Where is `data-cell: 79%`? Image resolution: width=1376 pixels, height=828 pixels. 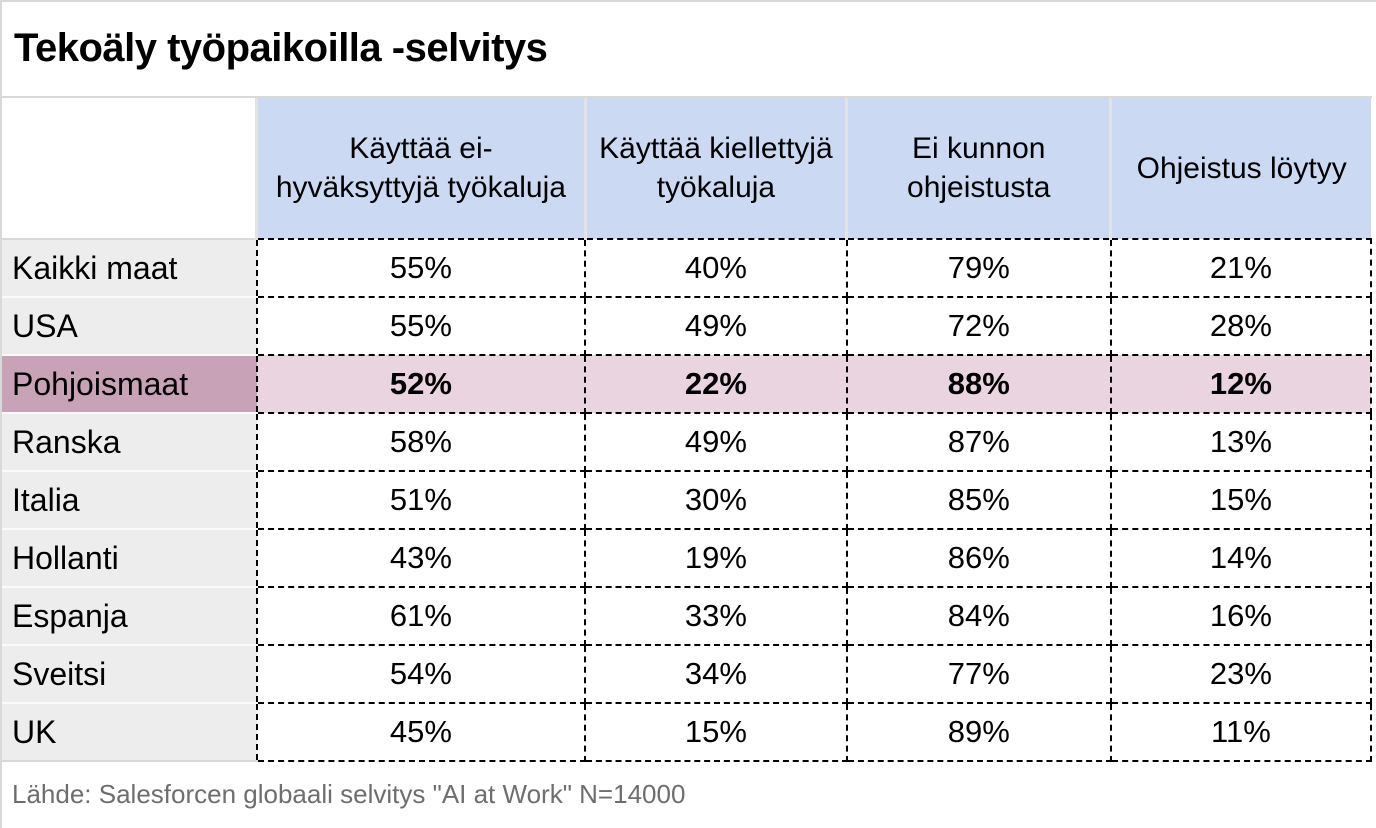
data-cell: 79% is located at coordinates (978, 268).